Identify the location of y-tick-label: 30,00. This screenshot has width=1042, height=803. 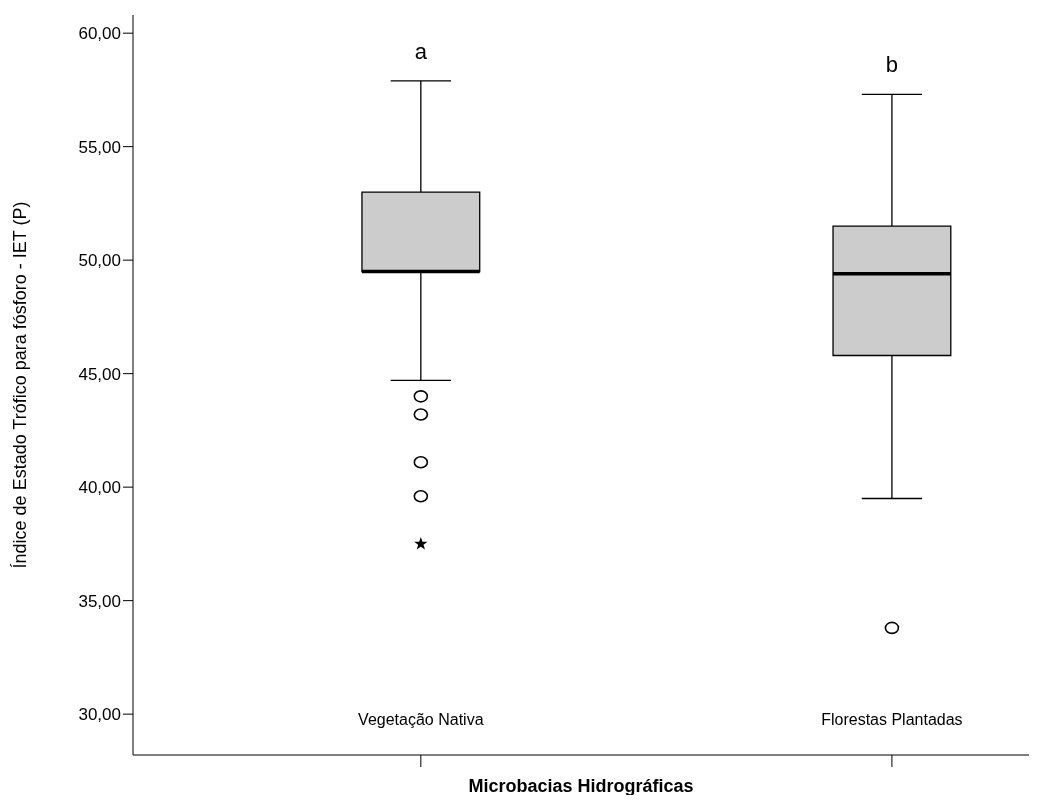
(99, 715).